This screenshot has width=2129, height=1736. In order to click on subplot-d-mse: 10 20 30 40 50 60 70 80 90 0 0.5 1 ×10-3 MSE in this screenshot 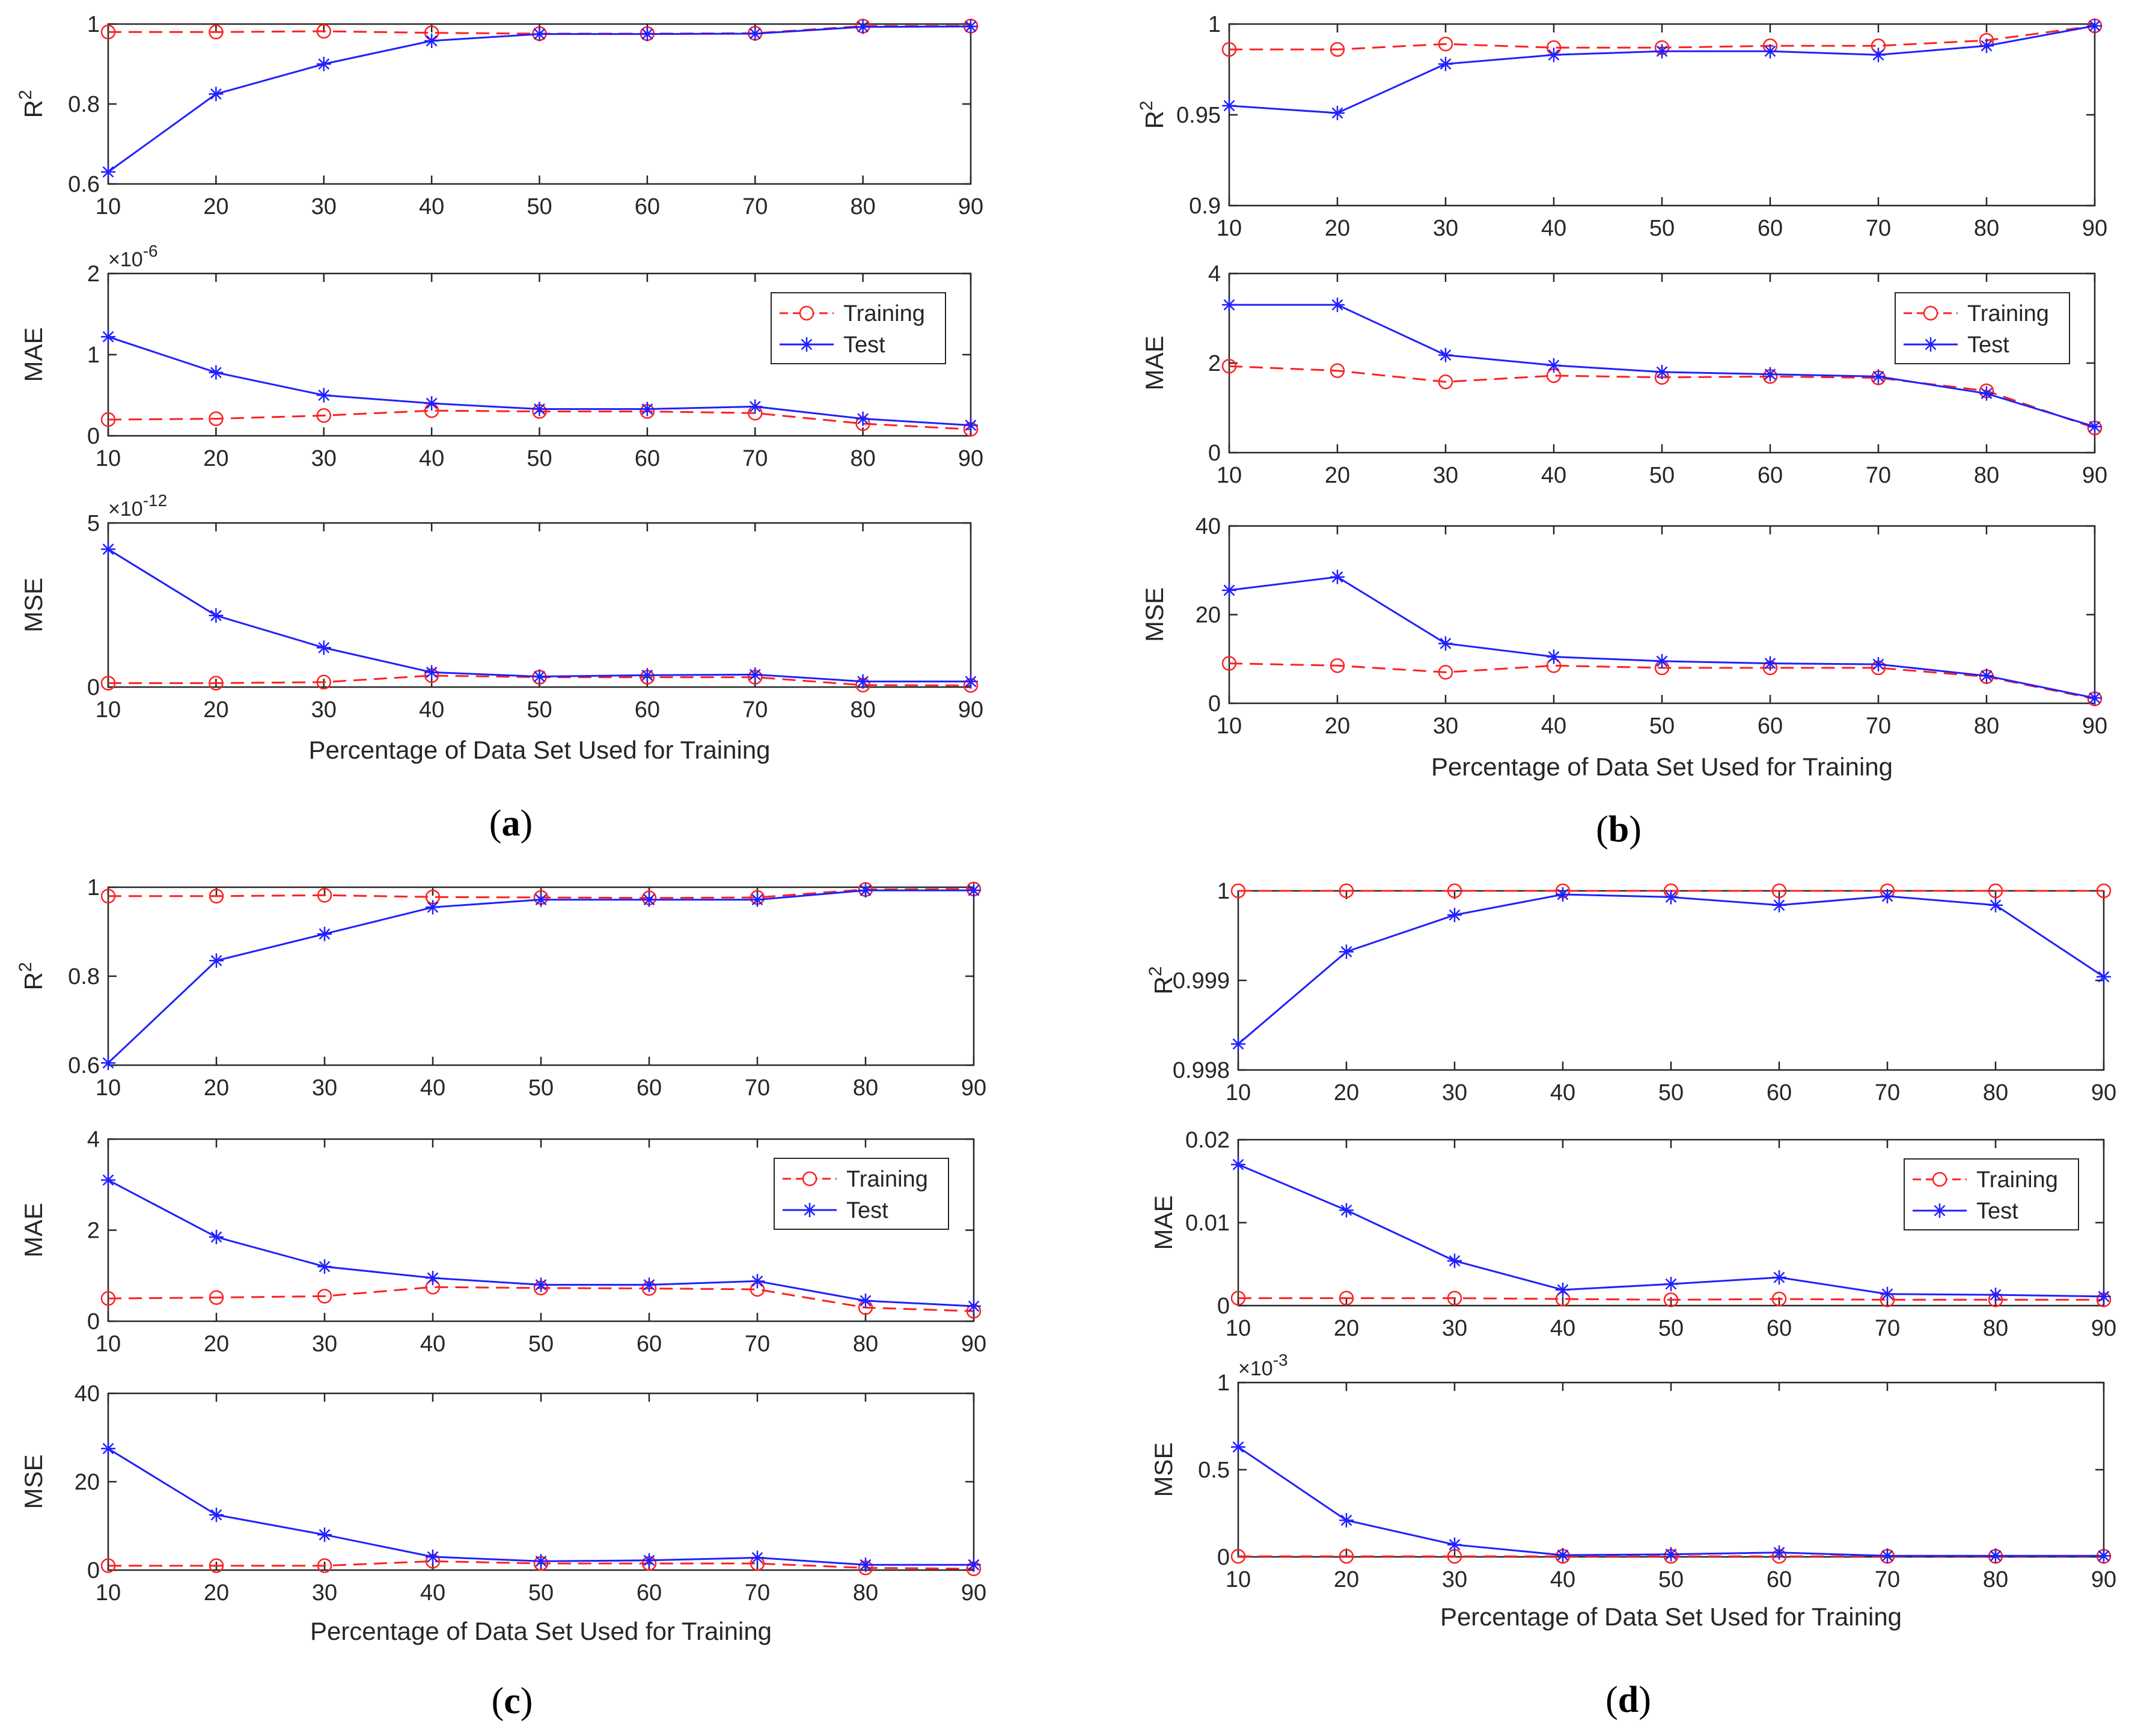, I will do `click(1632, 1472)`.